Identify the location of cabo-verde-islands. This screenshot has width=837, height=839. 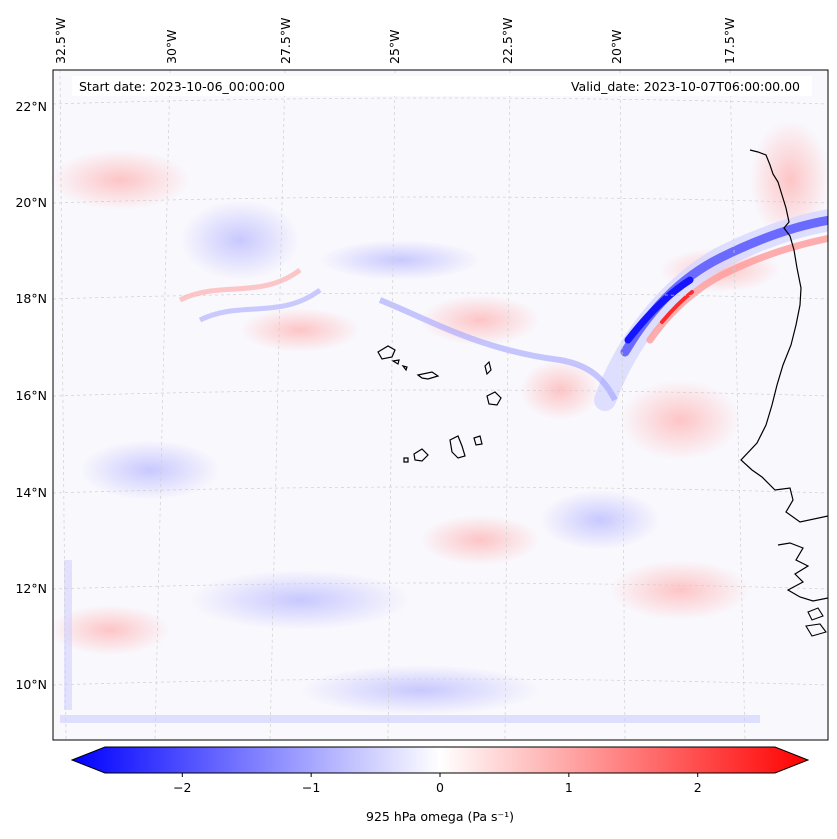
(439, 404).